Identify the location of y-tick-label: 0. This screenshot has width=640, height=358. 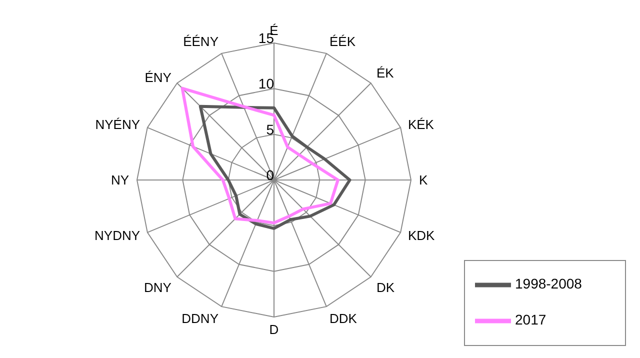
(270, 175).